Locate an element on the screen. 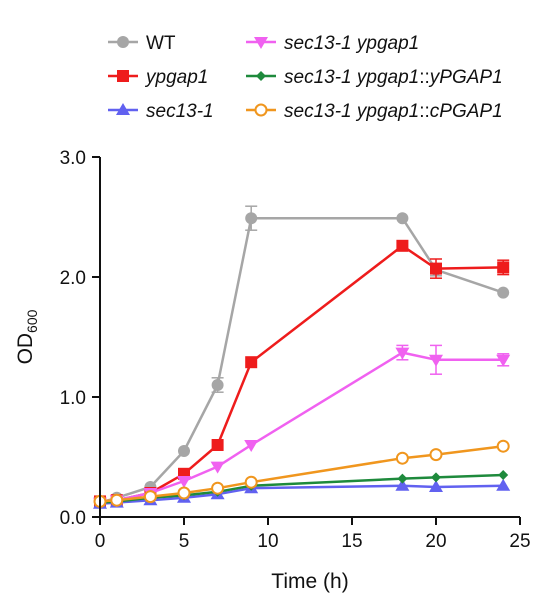  x-axis-title: Time (h) is located at coordinates (309, 581).